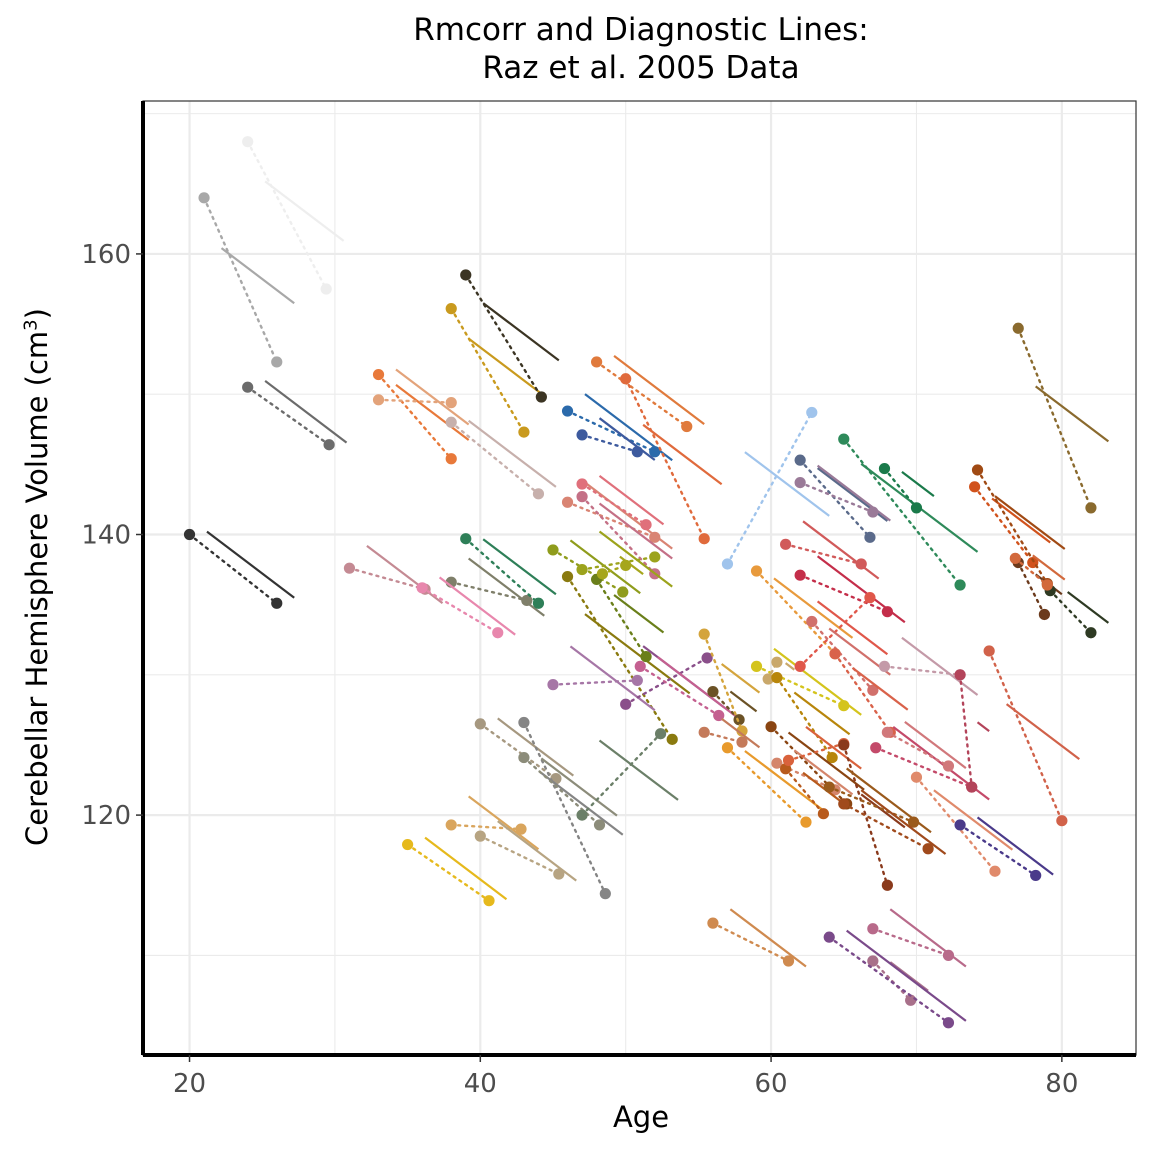 This screenshot has width=1152, height=1152. What do you see at coordinates (37, 314) in the screenshot?
I see `y-axis-label-suffix: )` at bounding box center [37, 314].